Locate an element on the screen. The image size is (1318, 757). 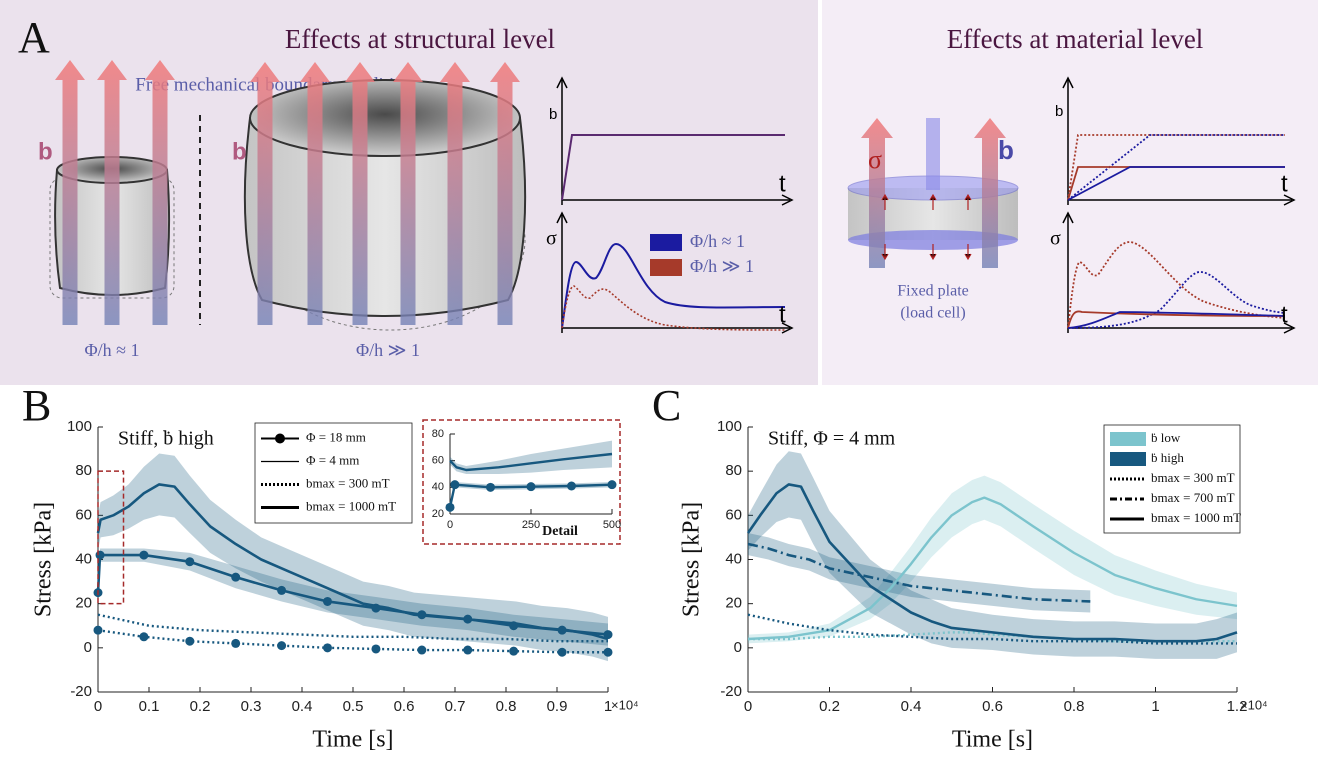
cylinder-top is located at coordinates (385, 118).